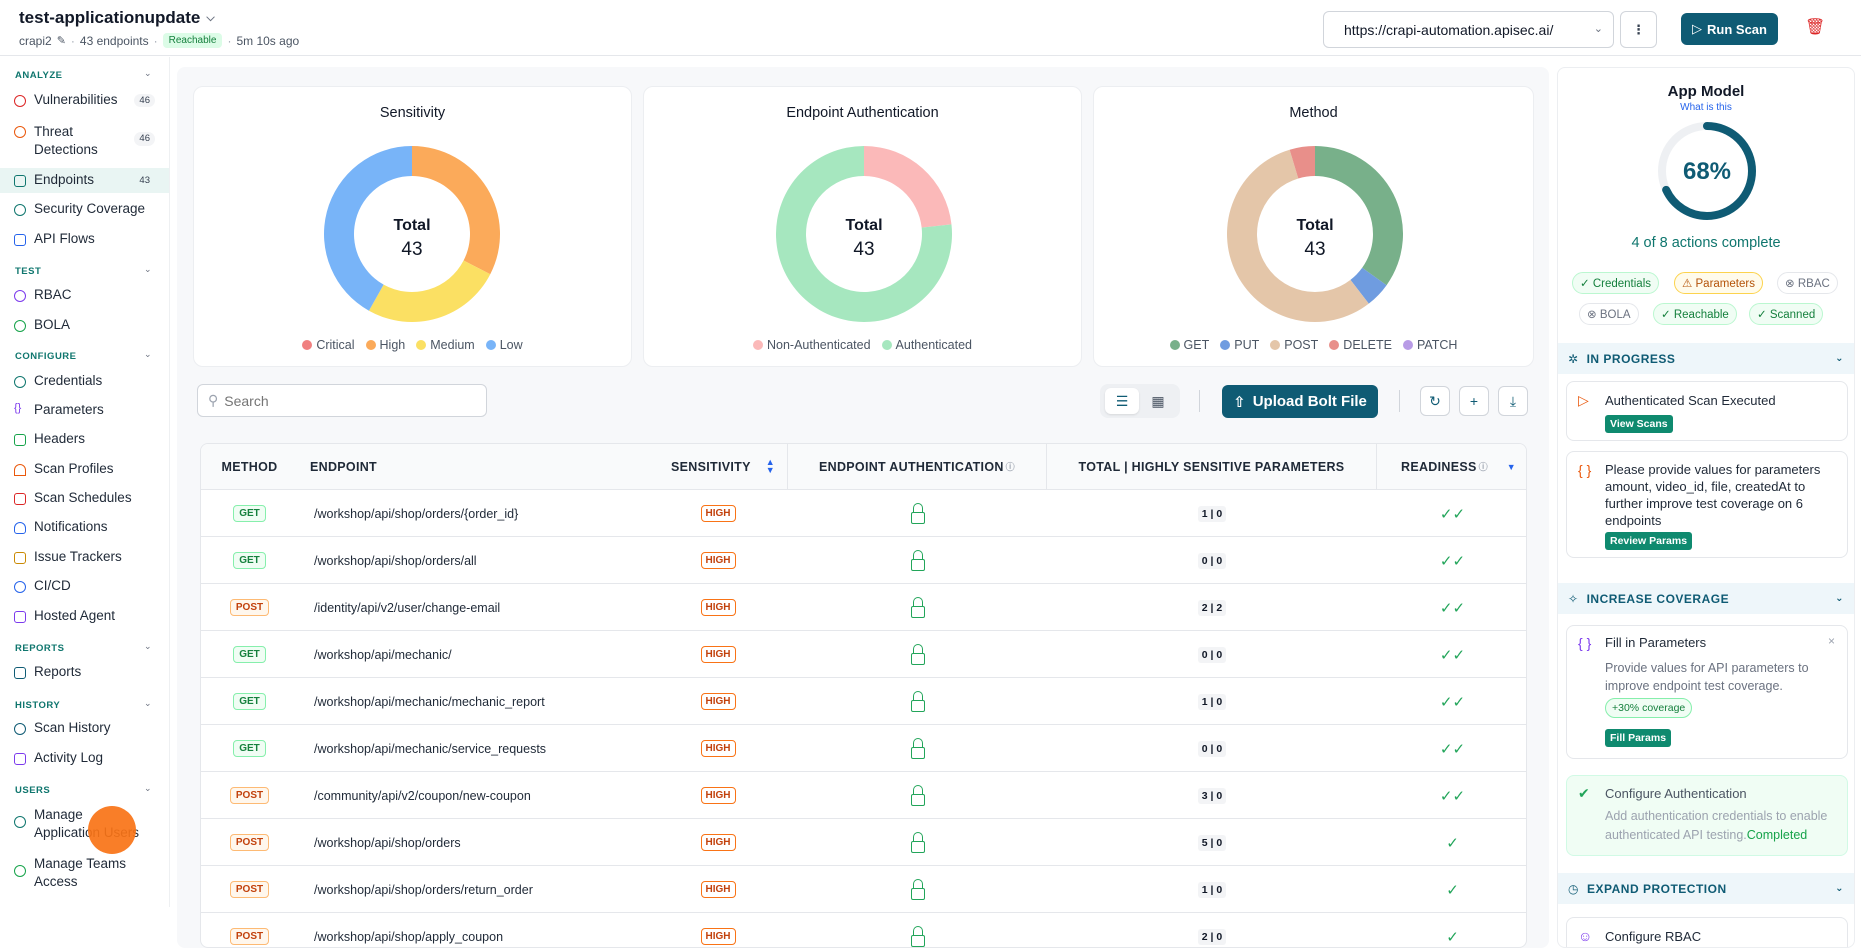 The width and height of the screenshot is (1861, 948). I want to click on slice-put, so click(1368, 285).